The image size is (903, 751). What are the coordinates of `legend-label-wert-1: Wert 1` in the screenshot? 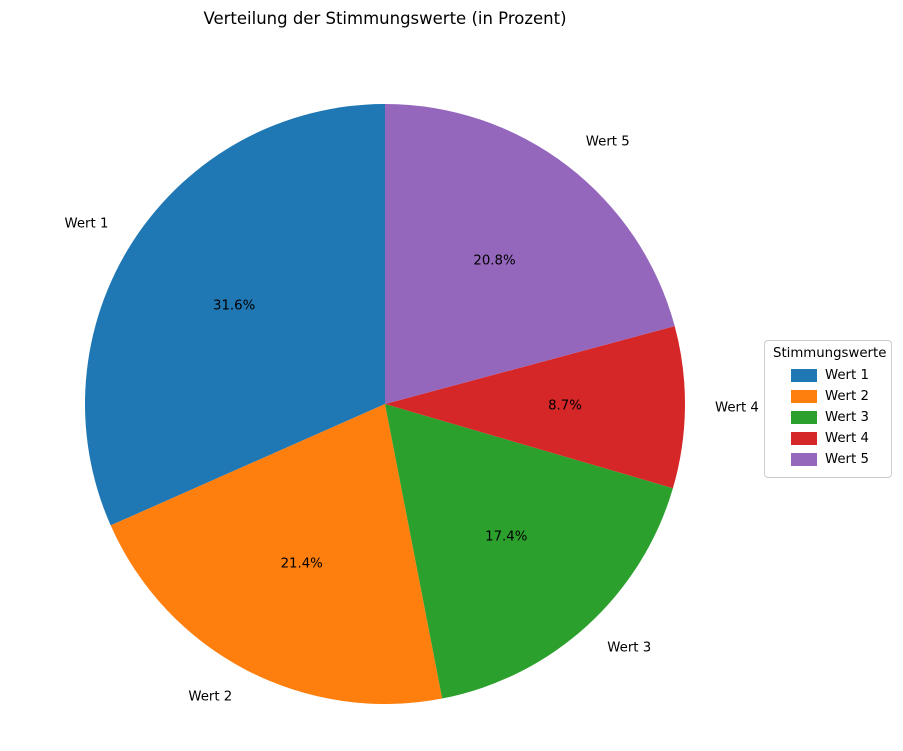 It's located at (847, 375).